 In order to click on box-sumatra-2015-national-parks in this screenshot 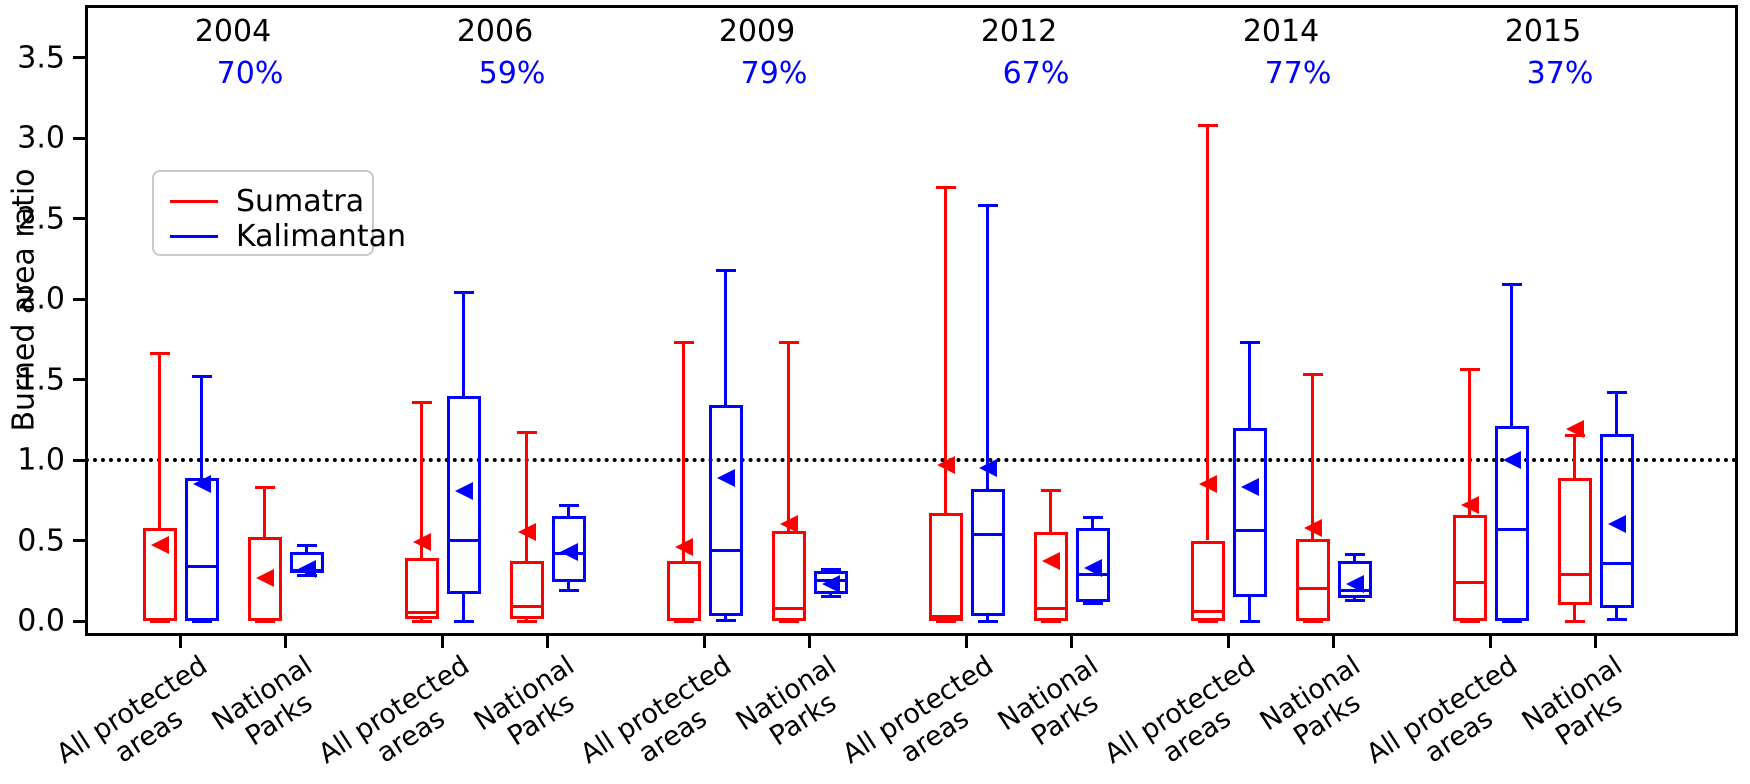, I will do `click(1574, 541)`.